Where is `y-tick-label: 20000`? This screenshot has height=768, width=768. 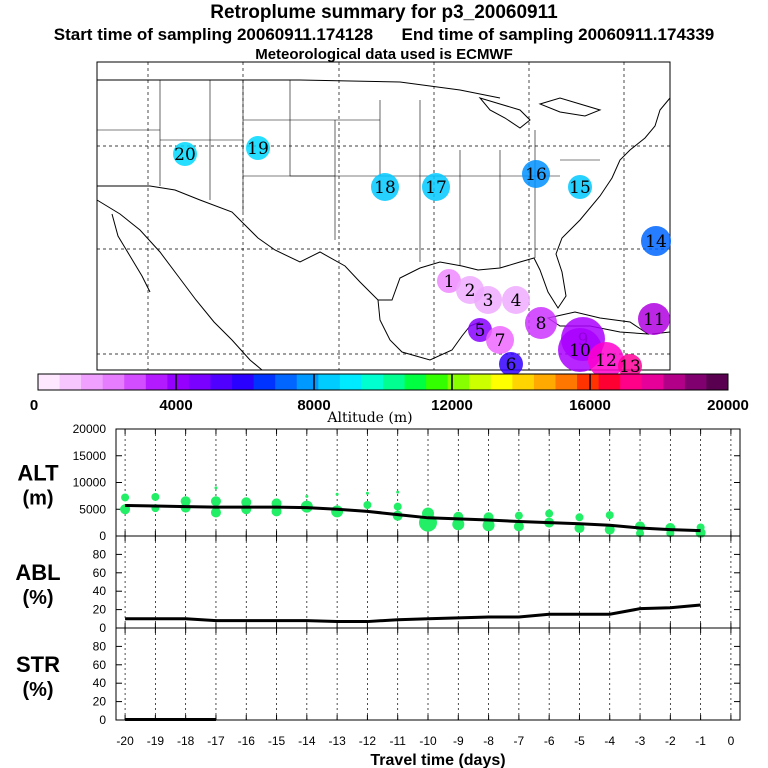 y-tick-label: 20000 is located at coordinates (90, 429).